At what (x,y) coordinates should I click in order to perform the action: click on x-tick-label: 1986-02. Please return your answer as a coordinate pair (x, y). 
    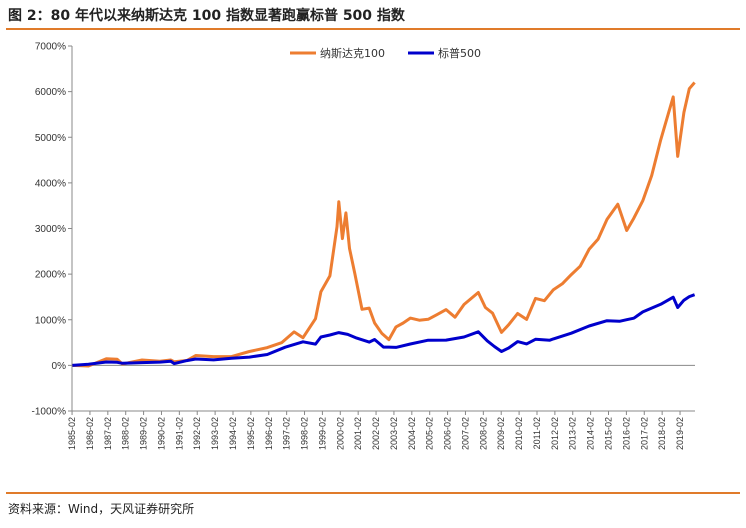
    Looking at the image, I should click on (90, 433).